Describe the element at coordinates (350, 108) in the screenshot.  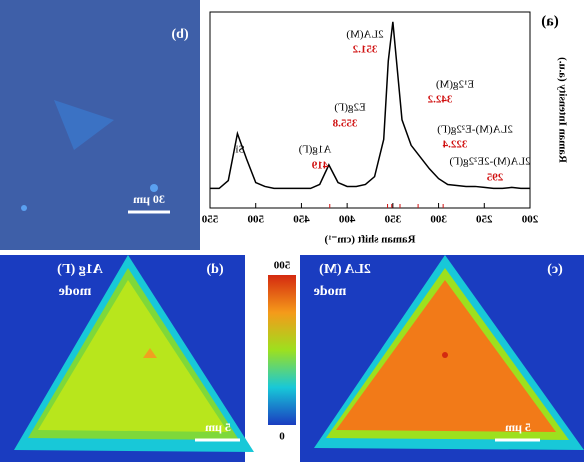
I see `peak-label: E2g(Γ)` at that location.